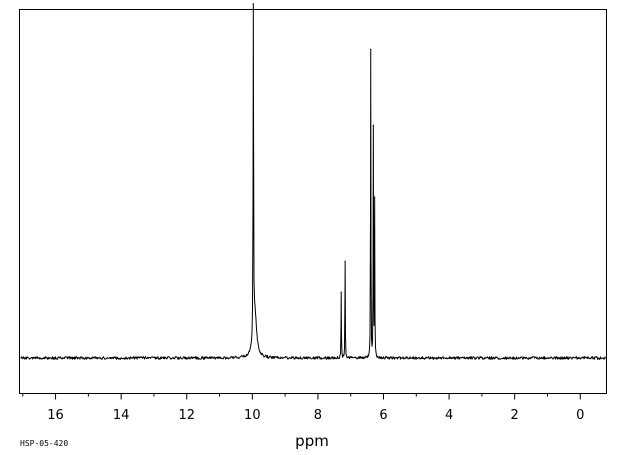 Image resolution: width=620 pixels, height=455 pixels. What do you see at coordinates (121, 415) in the screenshot?
I see `x-tick-label: 14` at bounding box center [121, 415].